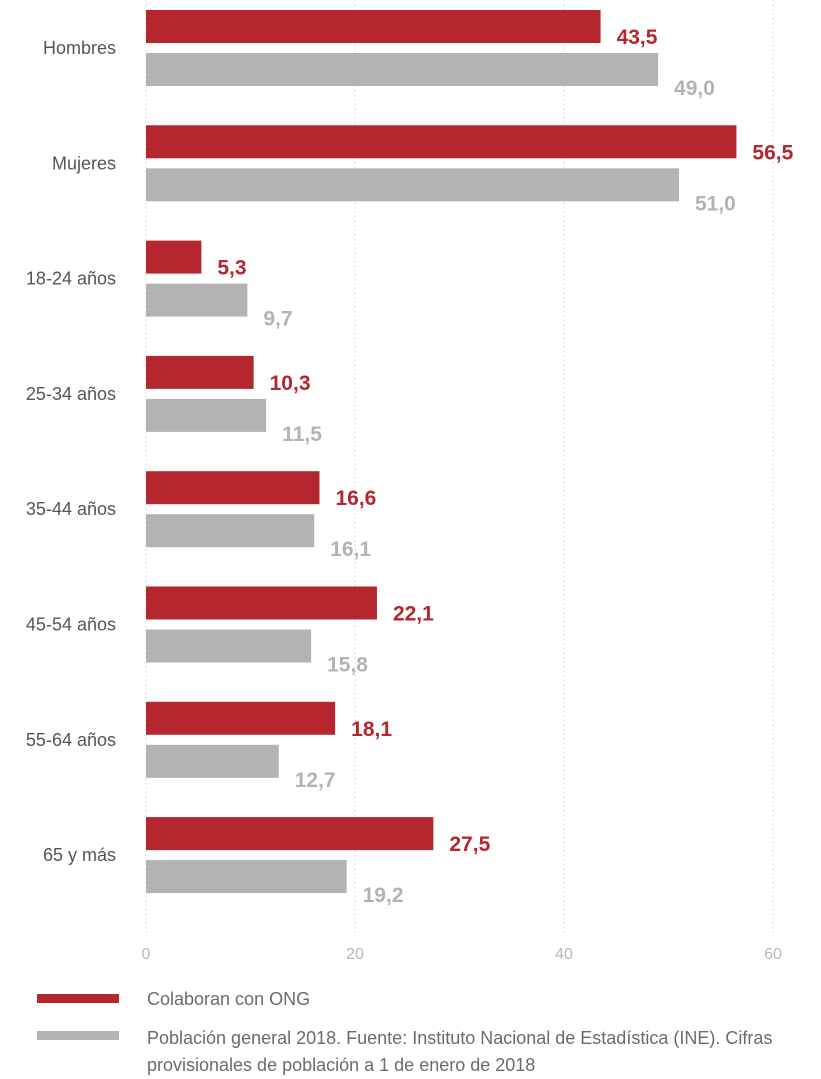 This screenshot has height=1079, width=821. What do you see at coordinates (383, 895) in the screenshot?
I see `value-label-population-7: 19,2` at bounding box center [383, 895].